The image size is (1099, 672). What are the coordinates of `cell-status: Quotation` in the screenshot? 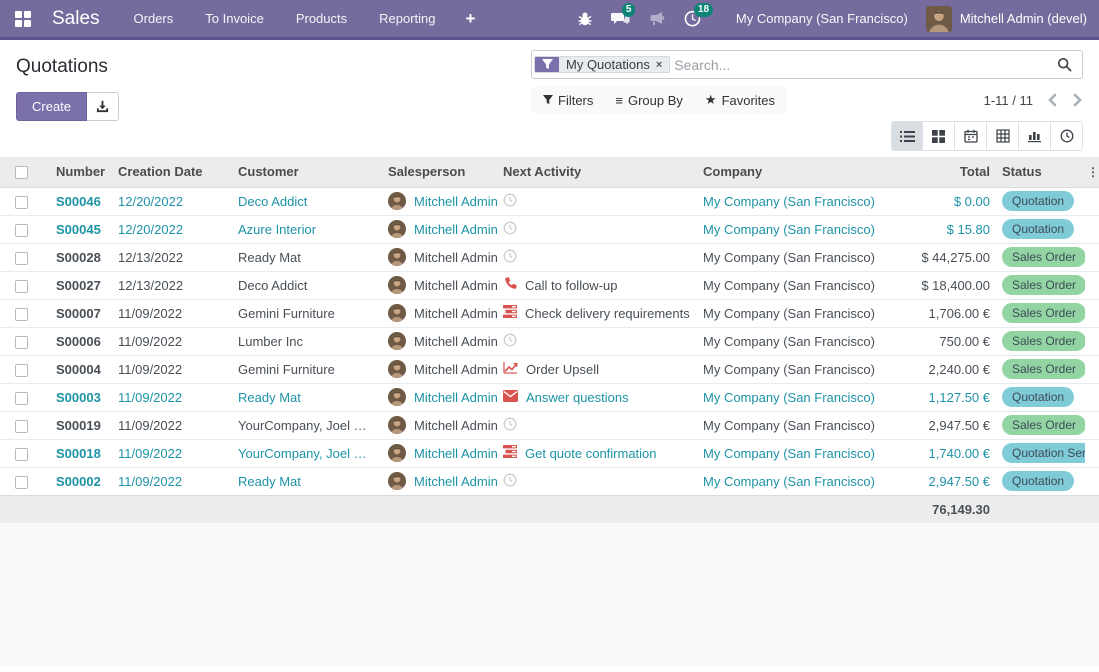 It's located at (1040, 200).